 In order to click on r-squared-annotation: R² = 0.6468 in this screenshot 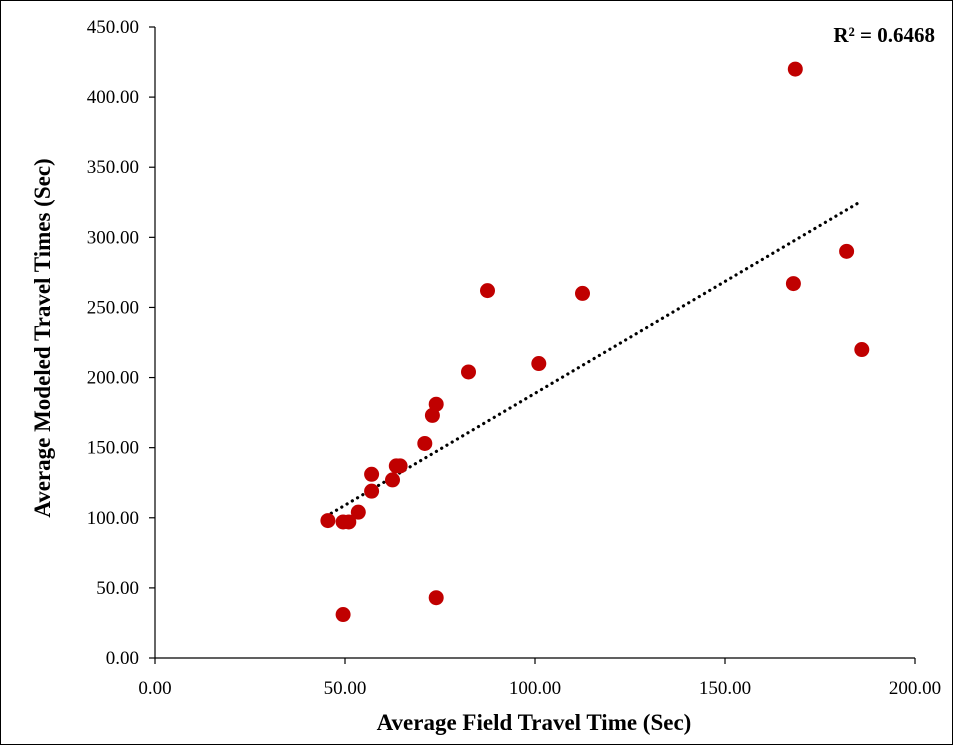, I will do `click(884, 35)`.